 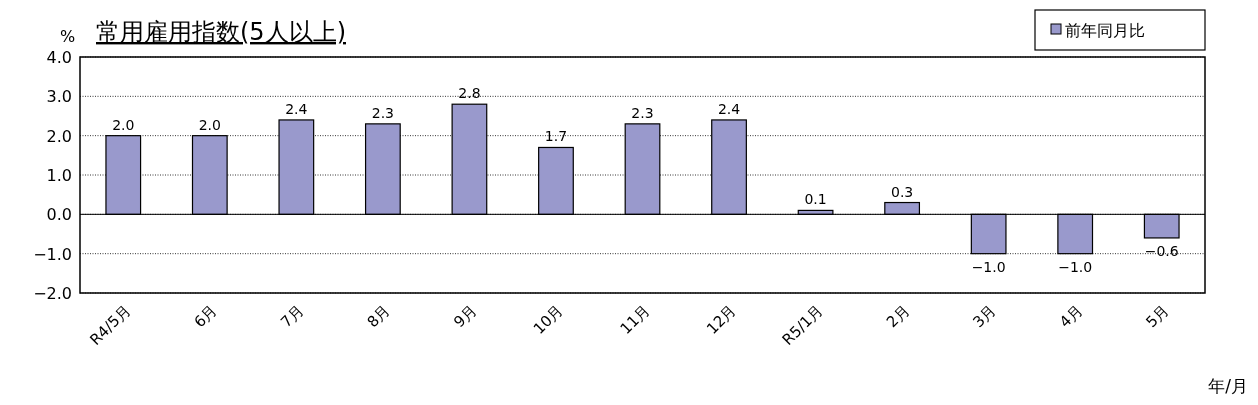 What do you see at coordinates (556, 136) in the screenshot?
I see `data-label: 1.7` at bounding box center [556, 136].